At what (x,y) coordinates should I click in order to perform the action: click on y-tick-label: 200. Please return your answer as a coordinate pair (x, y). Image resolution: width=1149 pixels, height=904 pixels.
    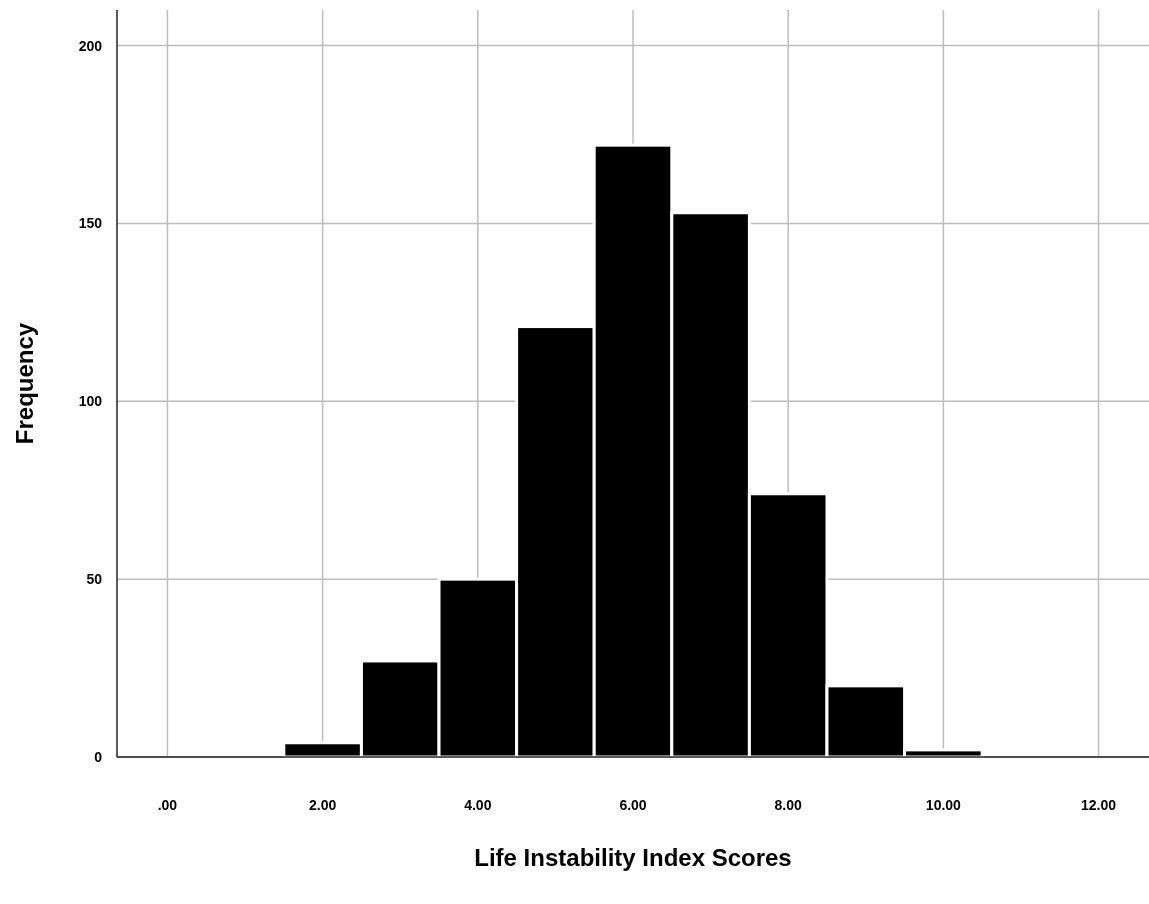
    Looking at the image, I should click on (90, 45).